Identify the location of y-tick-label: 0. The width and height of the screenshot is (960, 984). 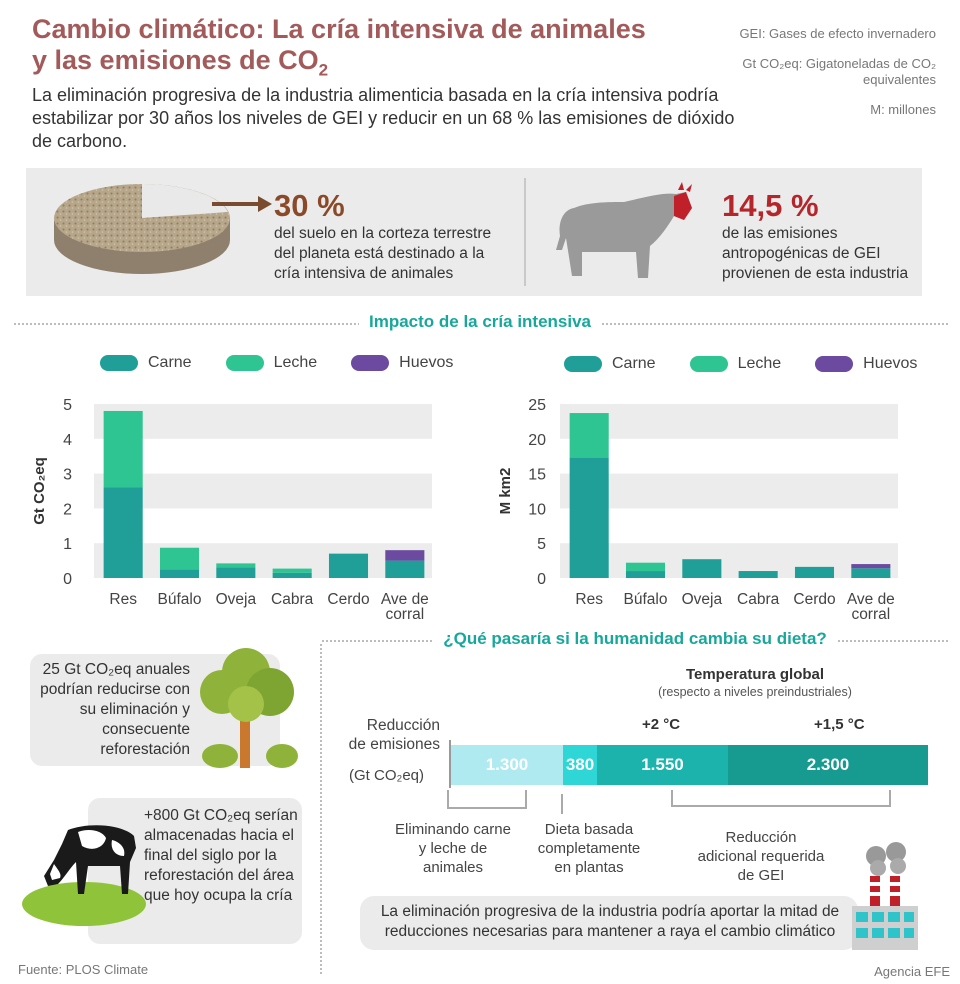
(541, 579).